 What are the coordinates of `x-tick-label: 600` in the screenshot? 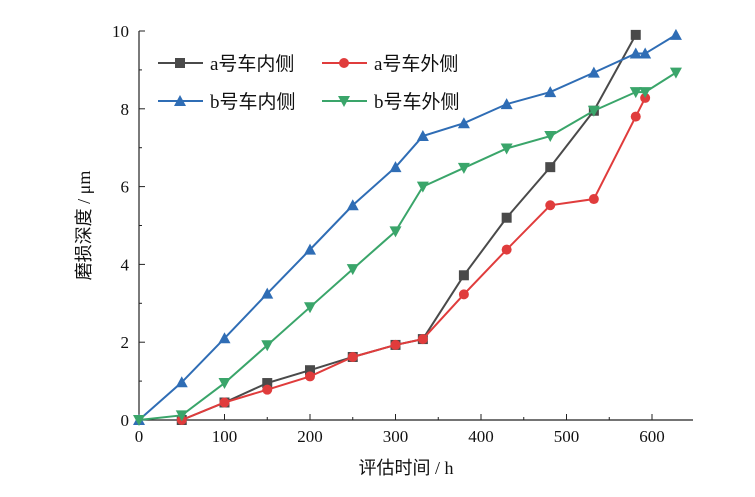 It's located at (652, 436).